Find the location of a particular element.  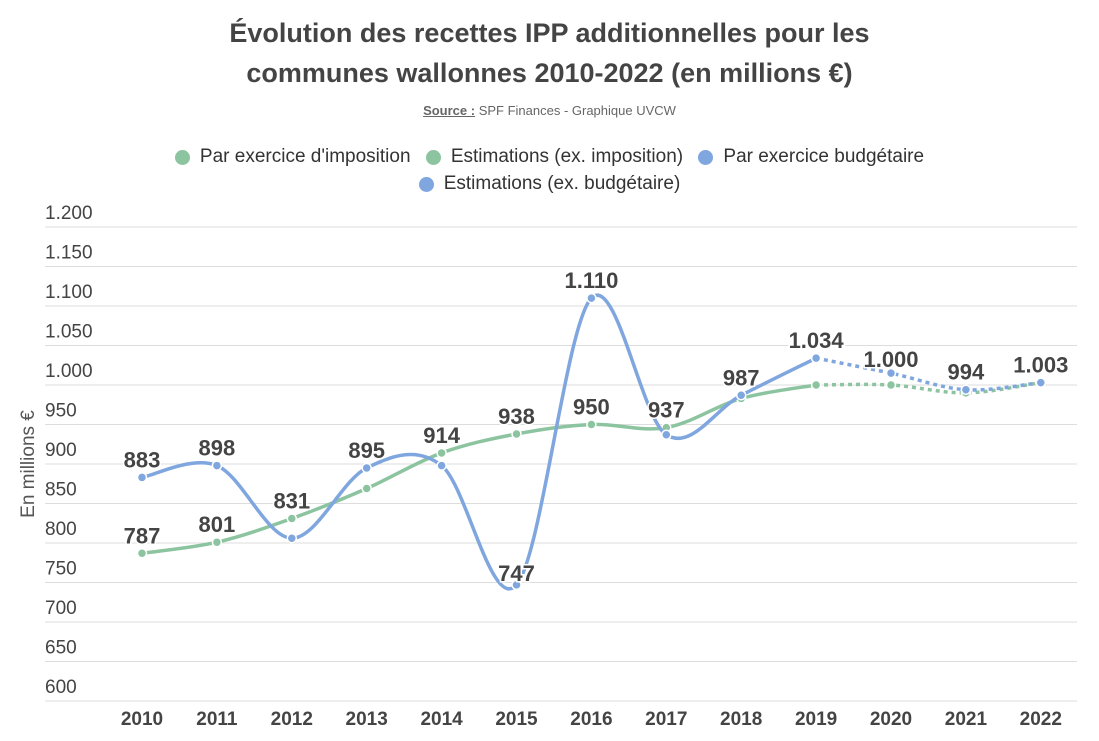

x-tick-label: 2020 is located at coordinates (891, 719).